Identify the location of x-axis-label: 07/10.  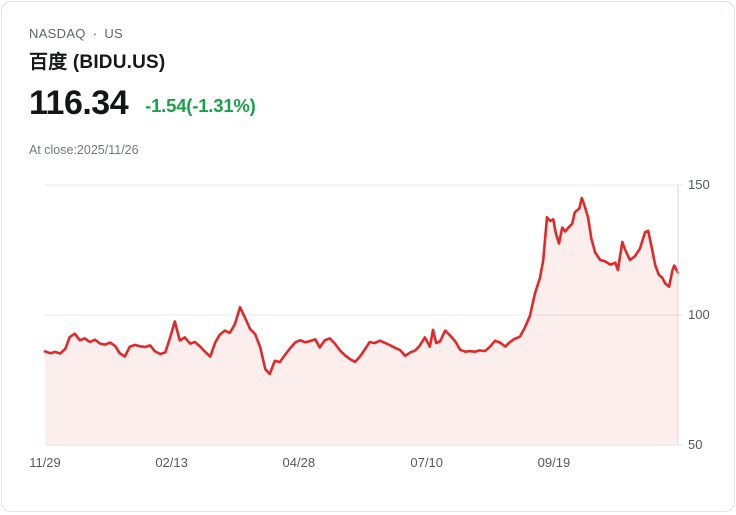
(426, 462).